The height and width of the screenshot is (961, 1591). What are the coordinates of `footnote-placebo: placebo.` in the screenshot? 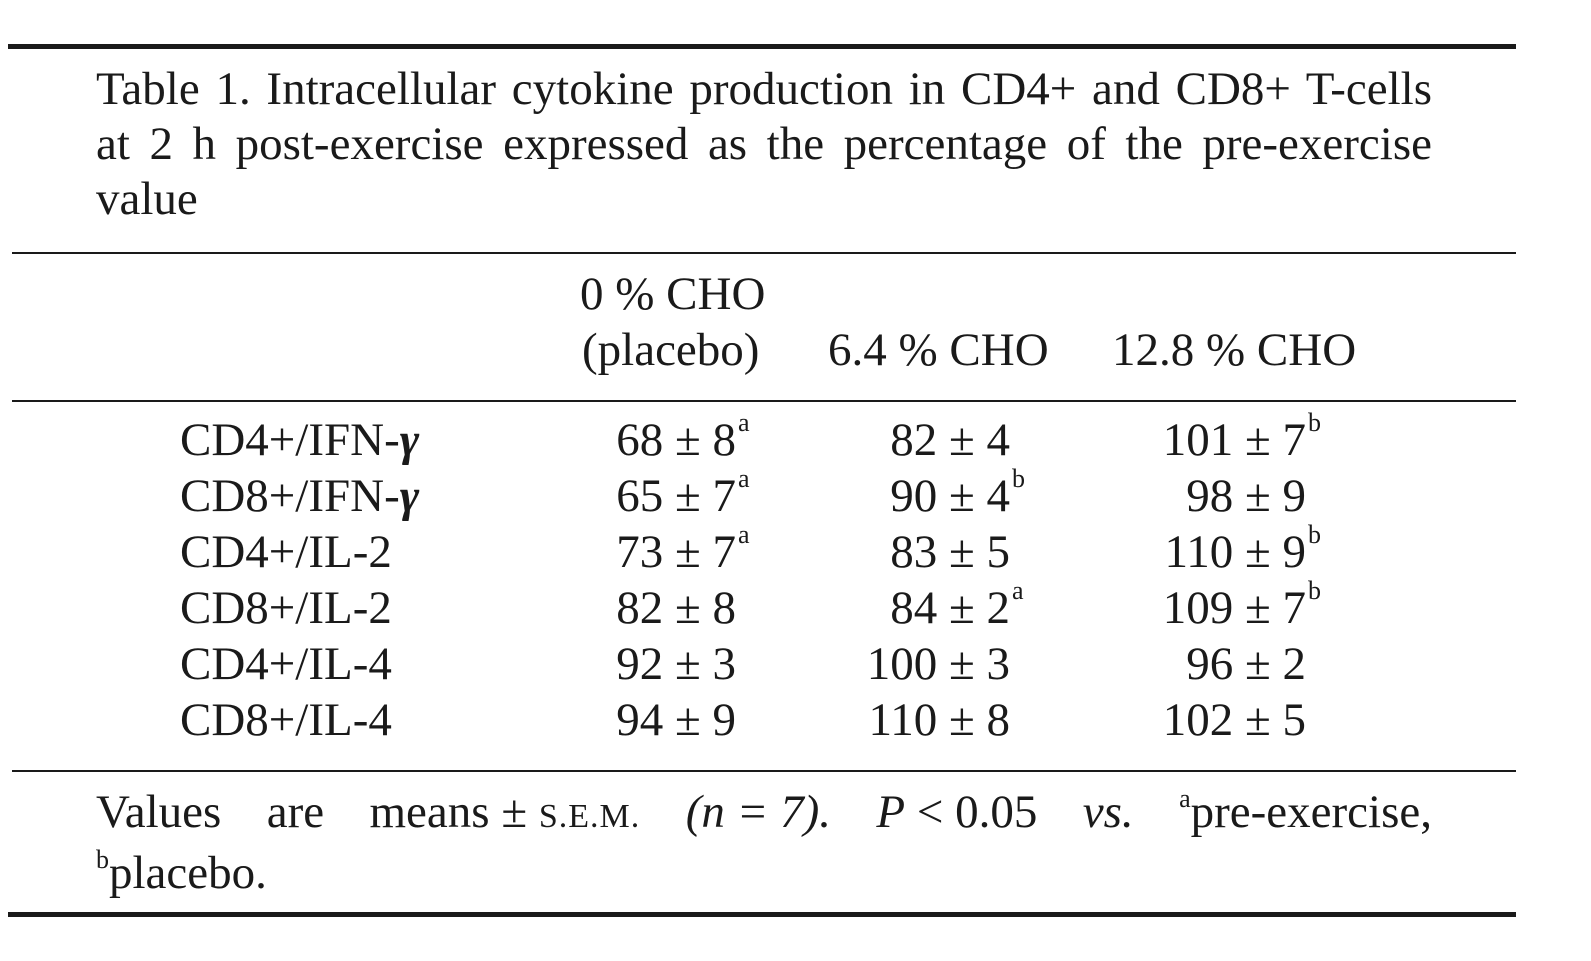 It's located at (188, 873).